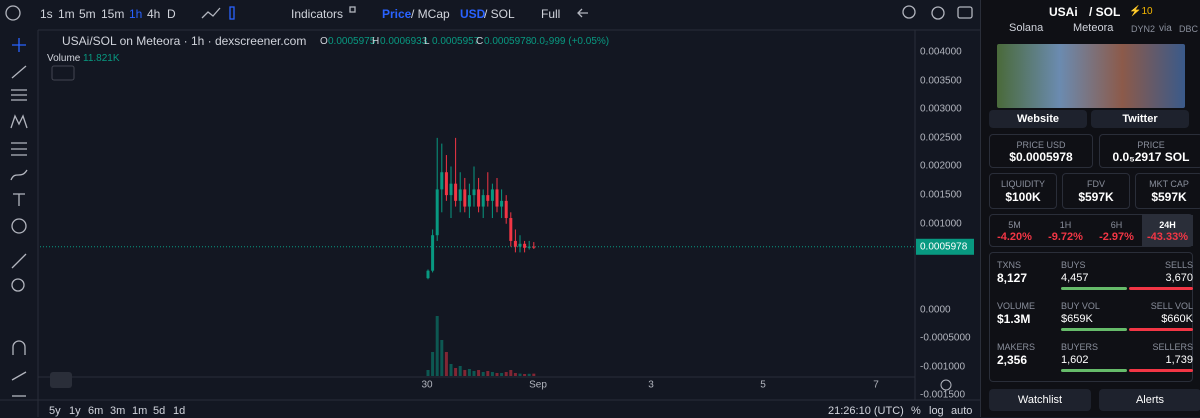 The height and width of the screenshot is (418, 1200). Describe the element at coordinates (1014, 319) in the screenshot. I see `stat-value: $1.3M` at that location.